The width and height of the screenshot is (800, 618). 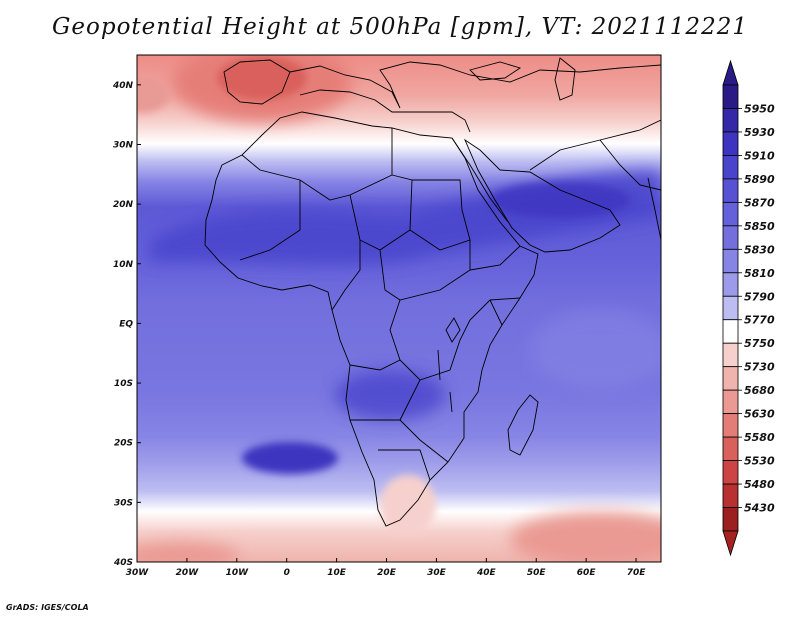 What do you see at coordinates (486, 573) in the screenshot?
I see `lon-tick-label: 40E` at bounding box center [486, 573].